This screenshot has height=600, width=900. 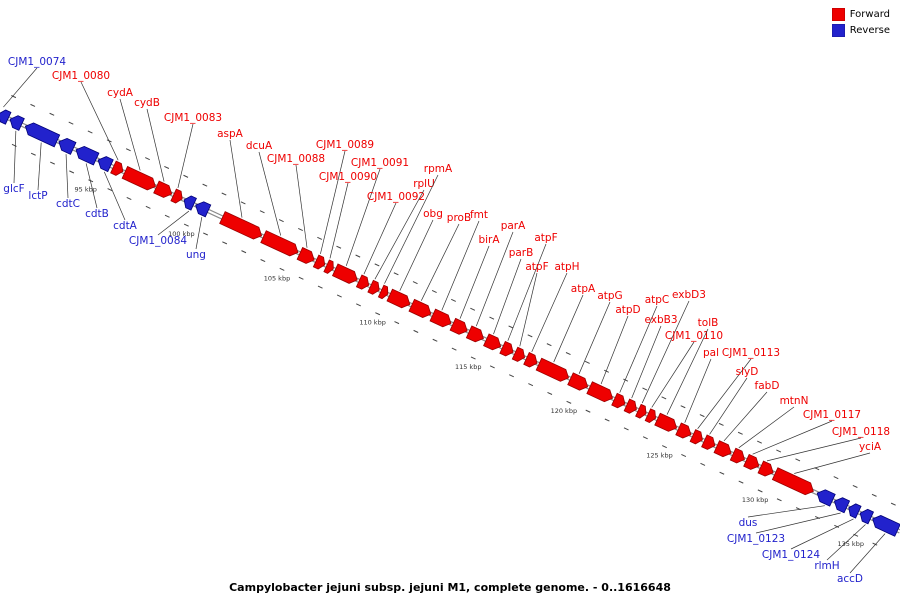 I want to click on gene-label-CJM1_0118: CJM1_0118, so click(x=861, y=432).